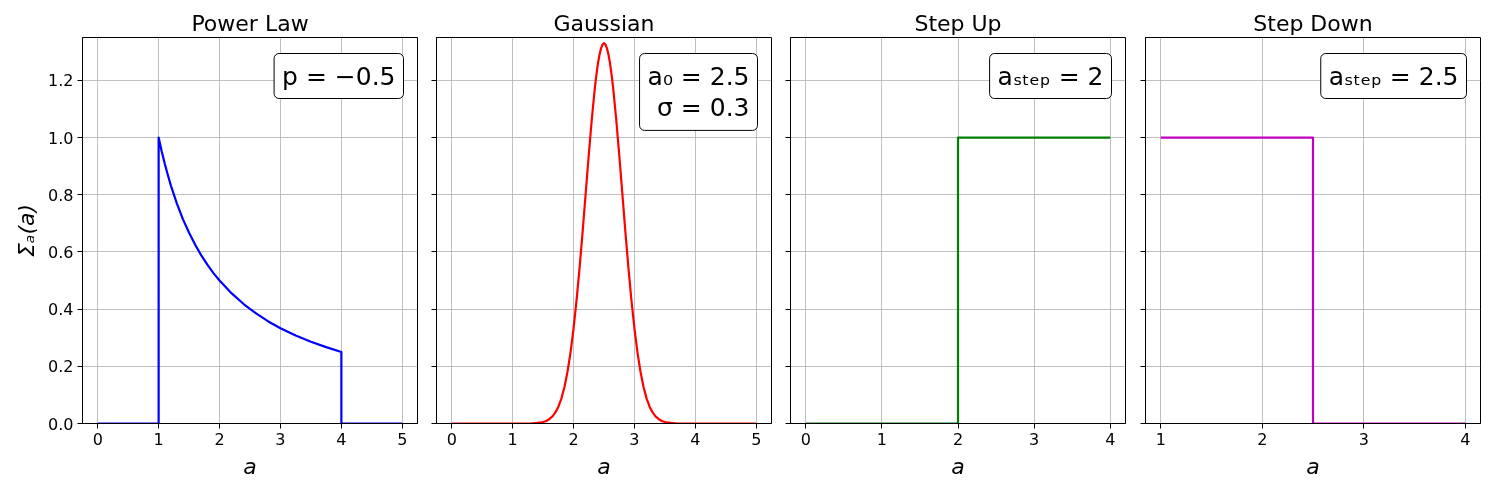 This screenshot has width=1489, height=490. What do you see at coordinates (250, 280) in the screenshot?
I see `line-series` at bounding box center [250, 280].